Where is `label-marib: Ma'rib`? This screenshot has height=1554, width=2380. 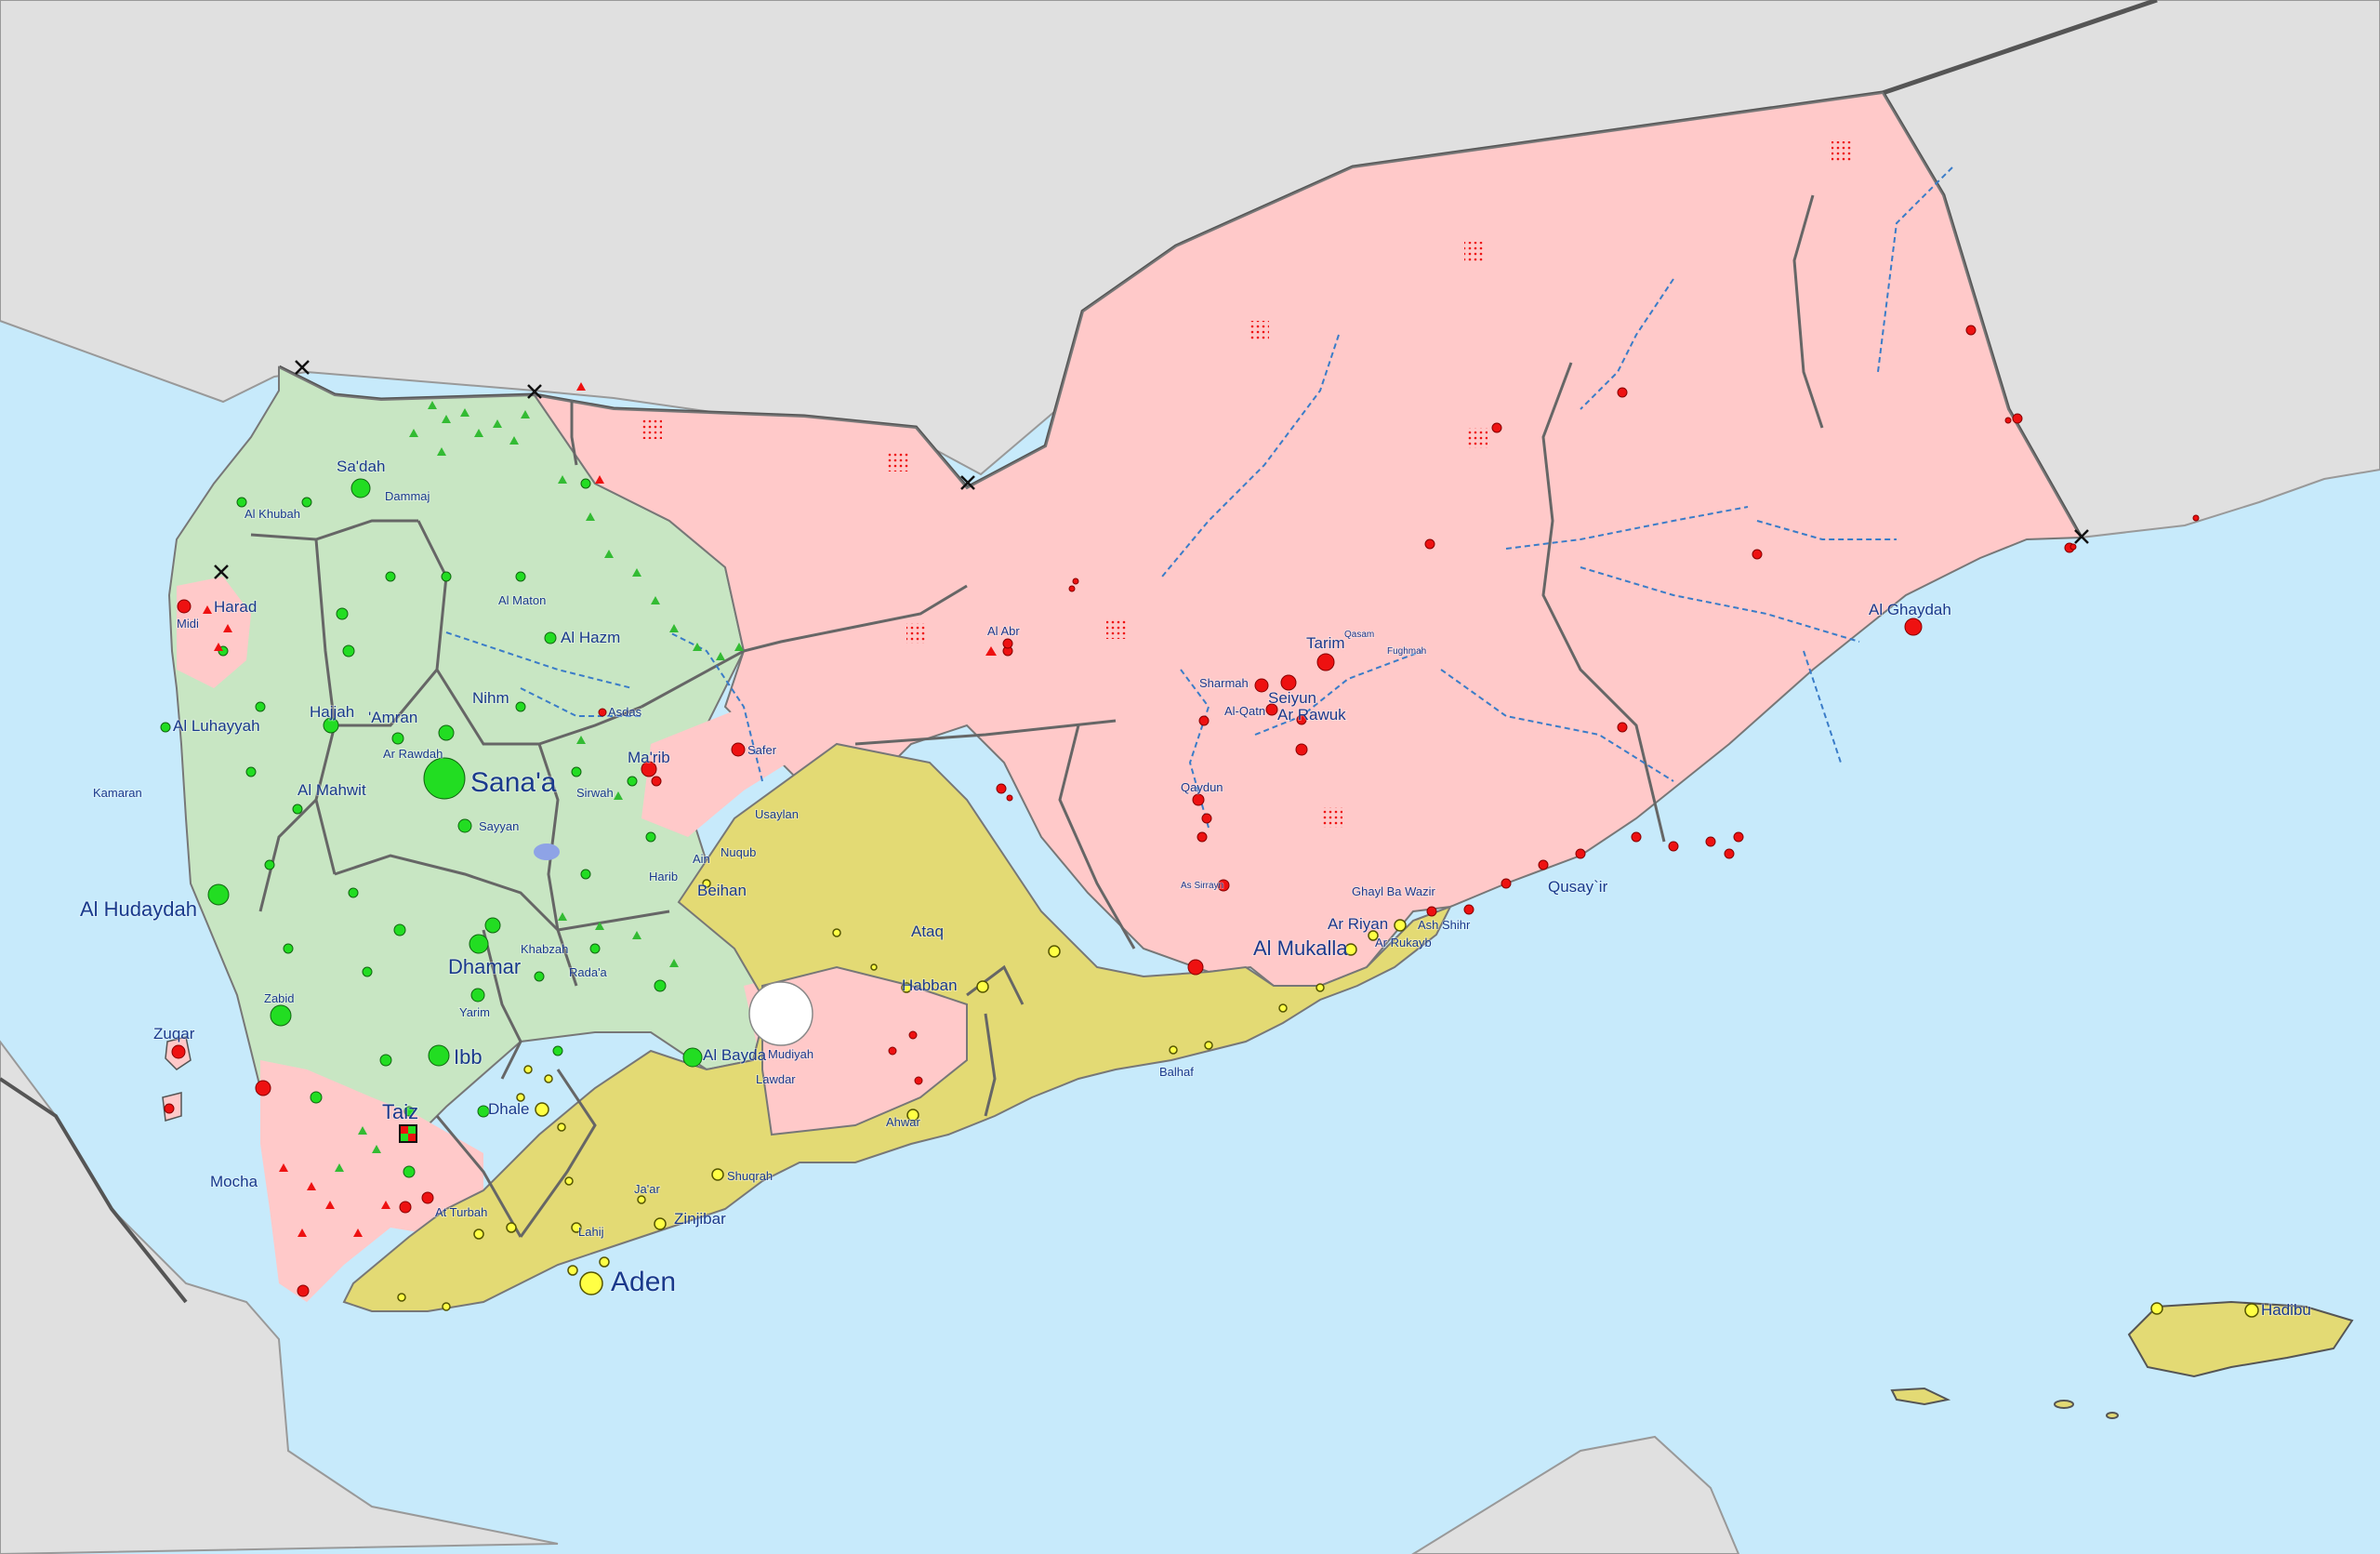 label-marib: Ma'rib is located at coordinates (649, 757).